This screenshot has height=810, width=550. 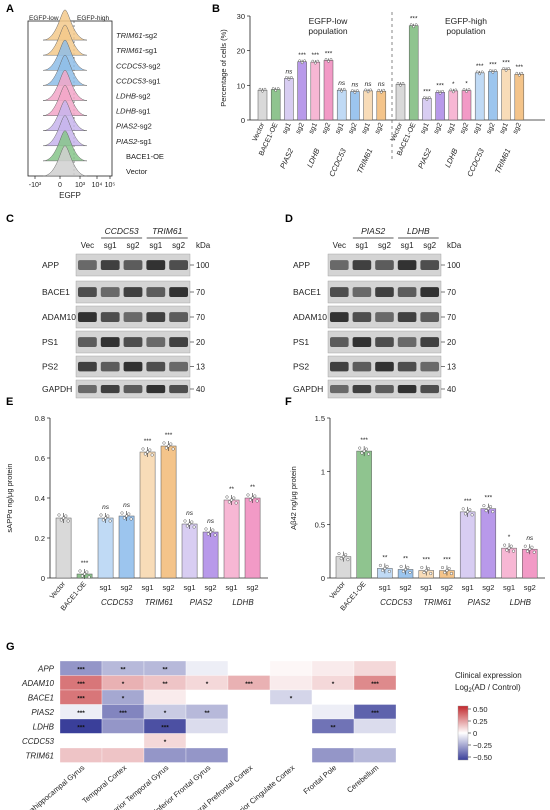 I want to click on f-sig-label: **, so click(x=406, y=558).